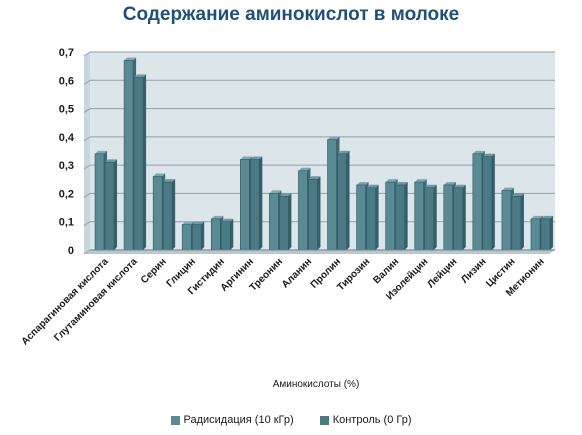 This screenshot has width=582, height=435. Describe the element at coordinates (291, 14) in the screenshot. I see `chart-title: Содержание аминокислот в молоке` at that location.